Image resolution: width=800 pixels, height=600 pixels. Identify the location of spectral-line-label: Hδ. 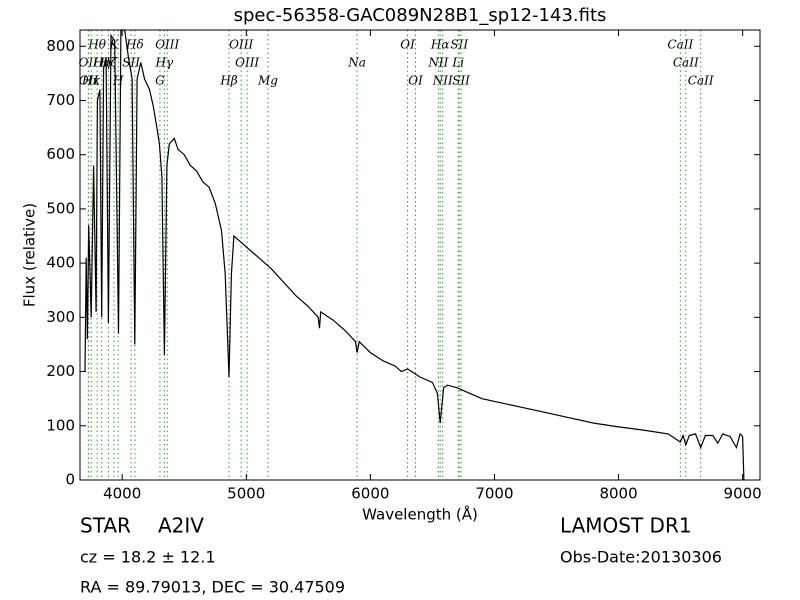
(134, 45).